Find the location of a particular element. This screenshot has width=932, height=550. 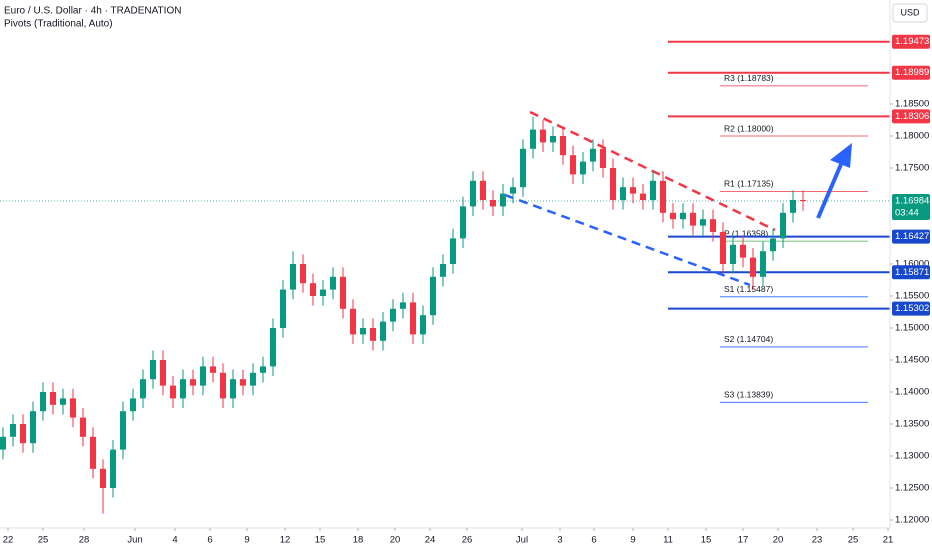

x-tick-label: 26 is located at coordinates (467, 540).